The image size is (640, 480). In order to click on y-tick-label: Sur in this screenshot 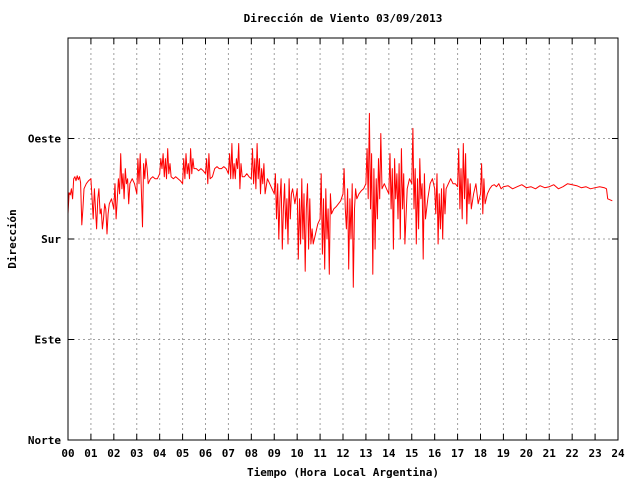, I will do `click(51, 239)`.